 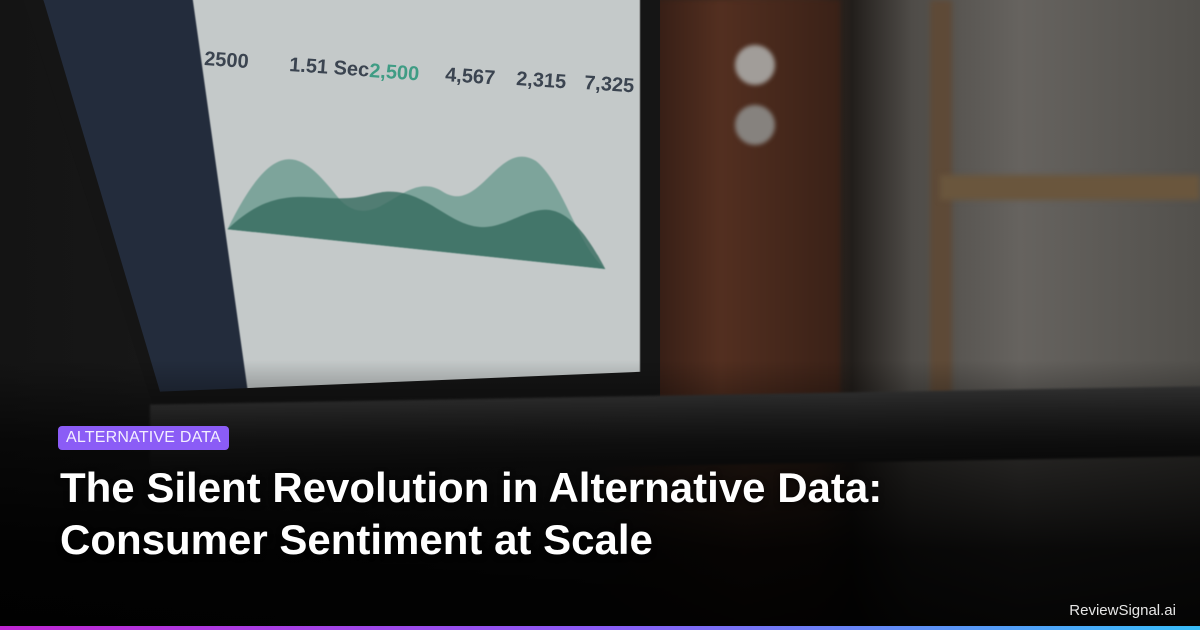 I want to click on accent-gradient-bar, so click(x=600, y=628).